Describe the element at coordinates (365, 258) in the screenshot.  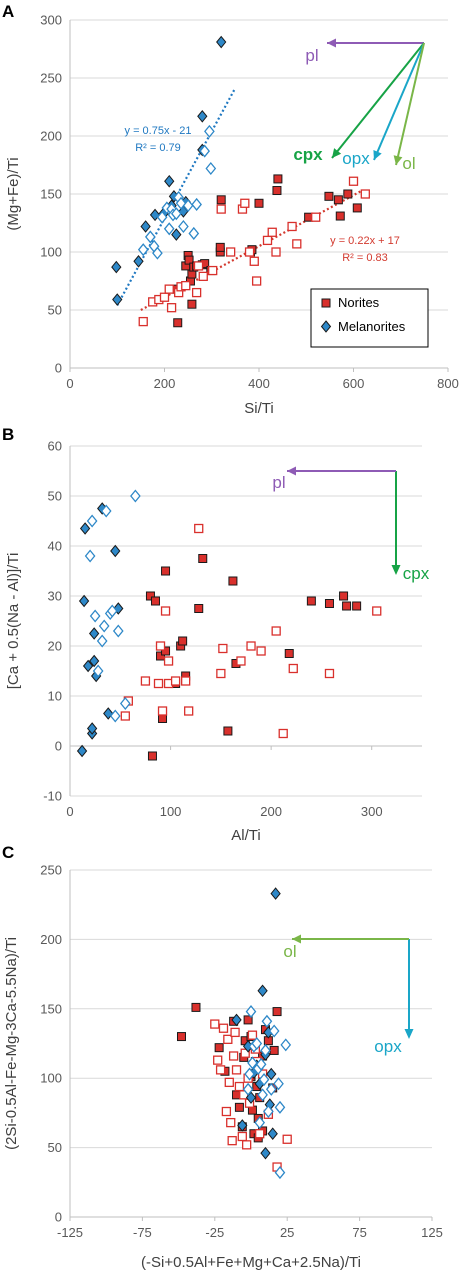
I see `trendline-r2: R² = 0.83` at that location.